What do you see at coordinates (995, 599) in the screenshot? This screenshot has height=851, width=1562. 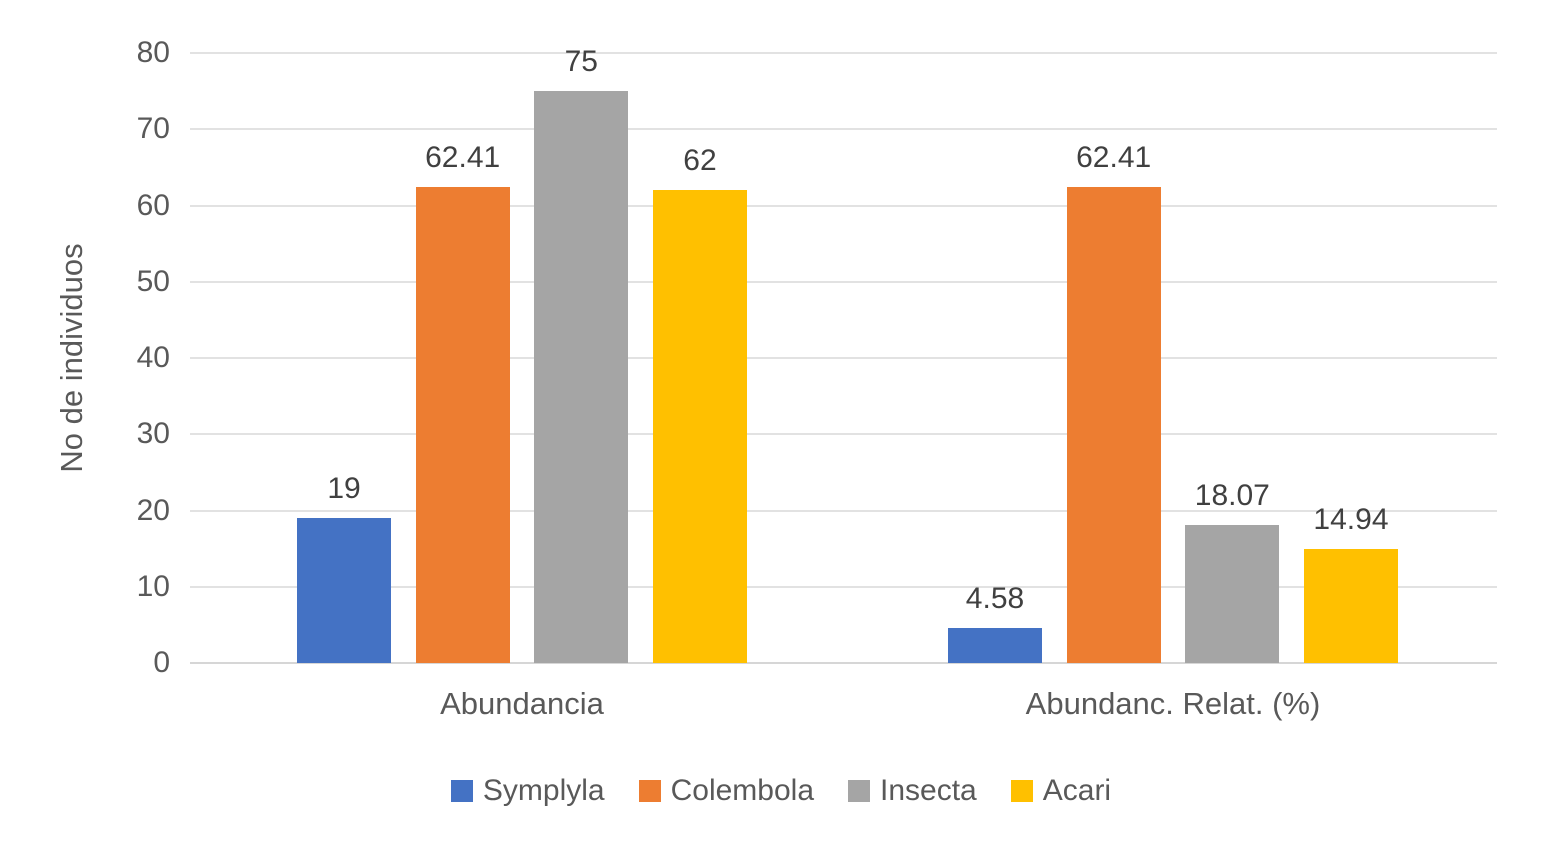 I see `bar-value-label: 4.58` at bounding box center [995, 599].